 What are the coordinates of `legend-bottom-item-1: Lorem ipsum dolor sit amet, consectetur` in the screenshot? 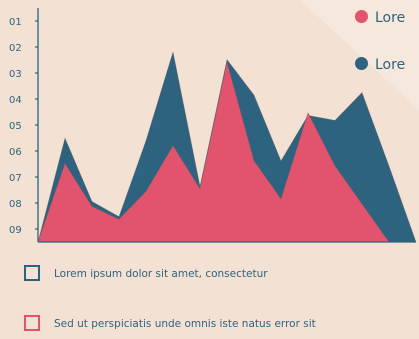 It's located at (146, 273).